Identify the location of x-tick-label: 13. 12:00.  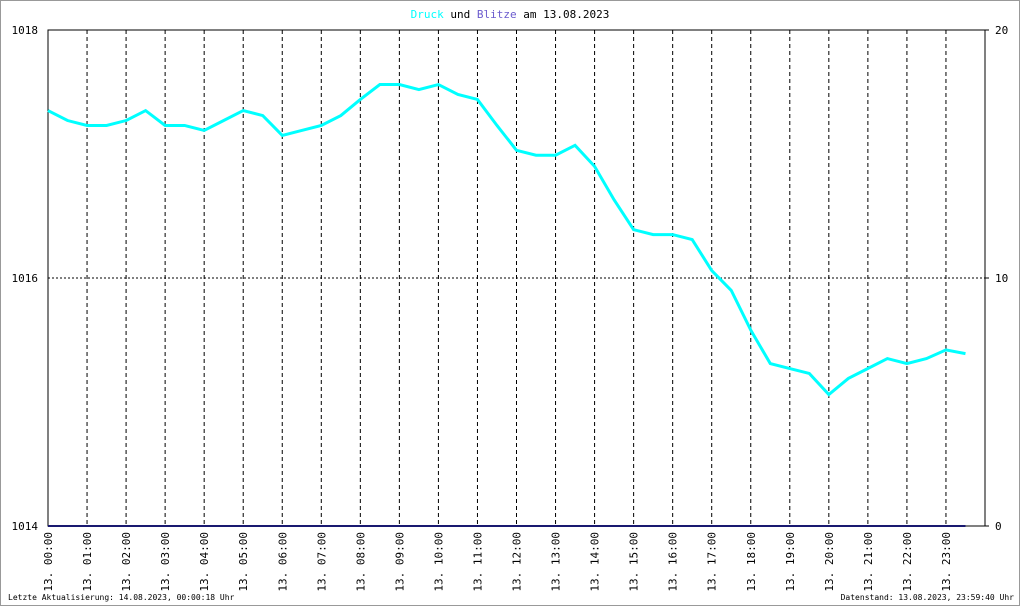
(517, 562).